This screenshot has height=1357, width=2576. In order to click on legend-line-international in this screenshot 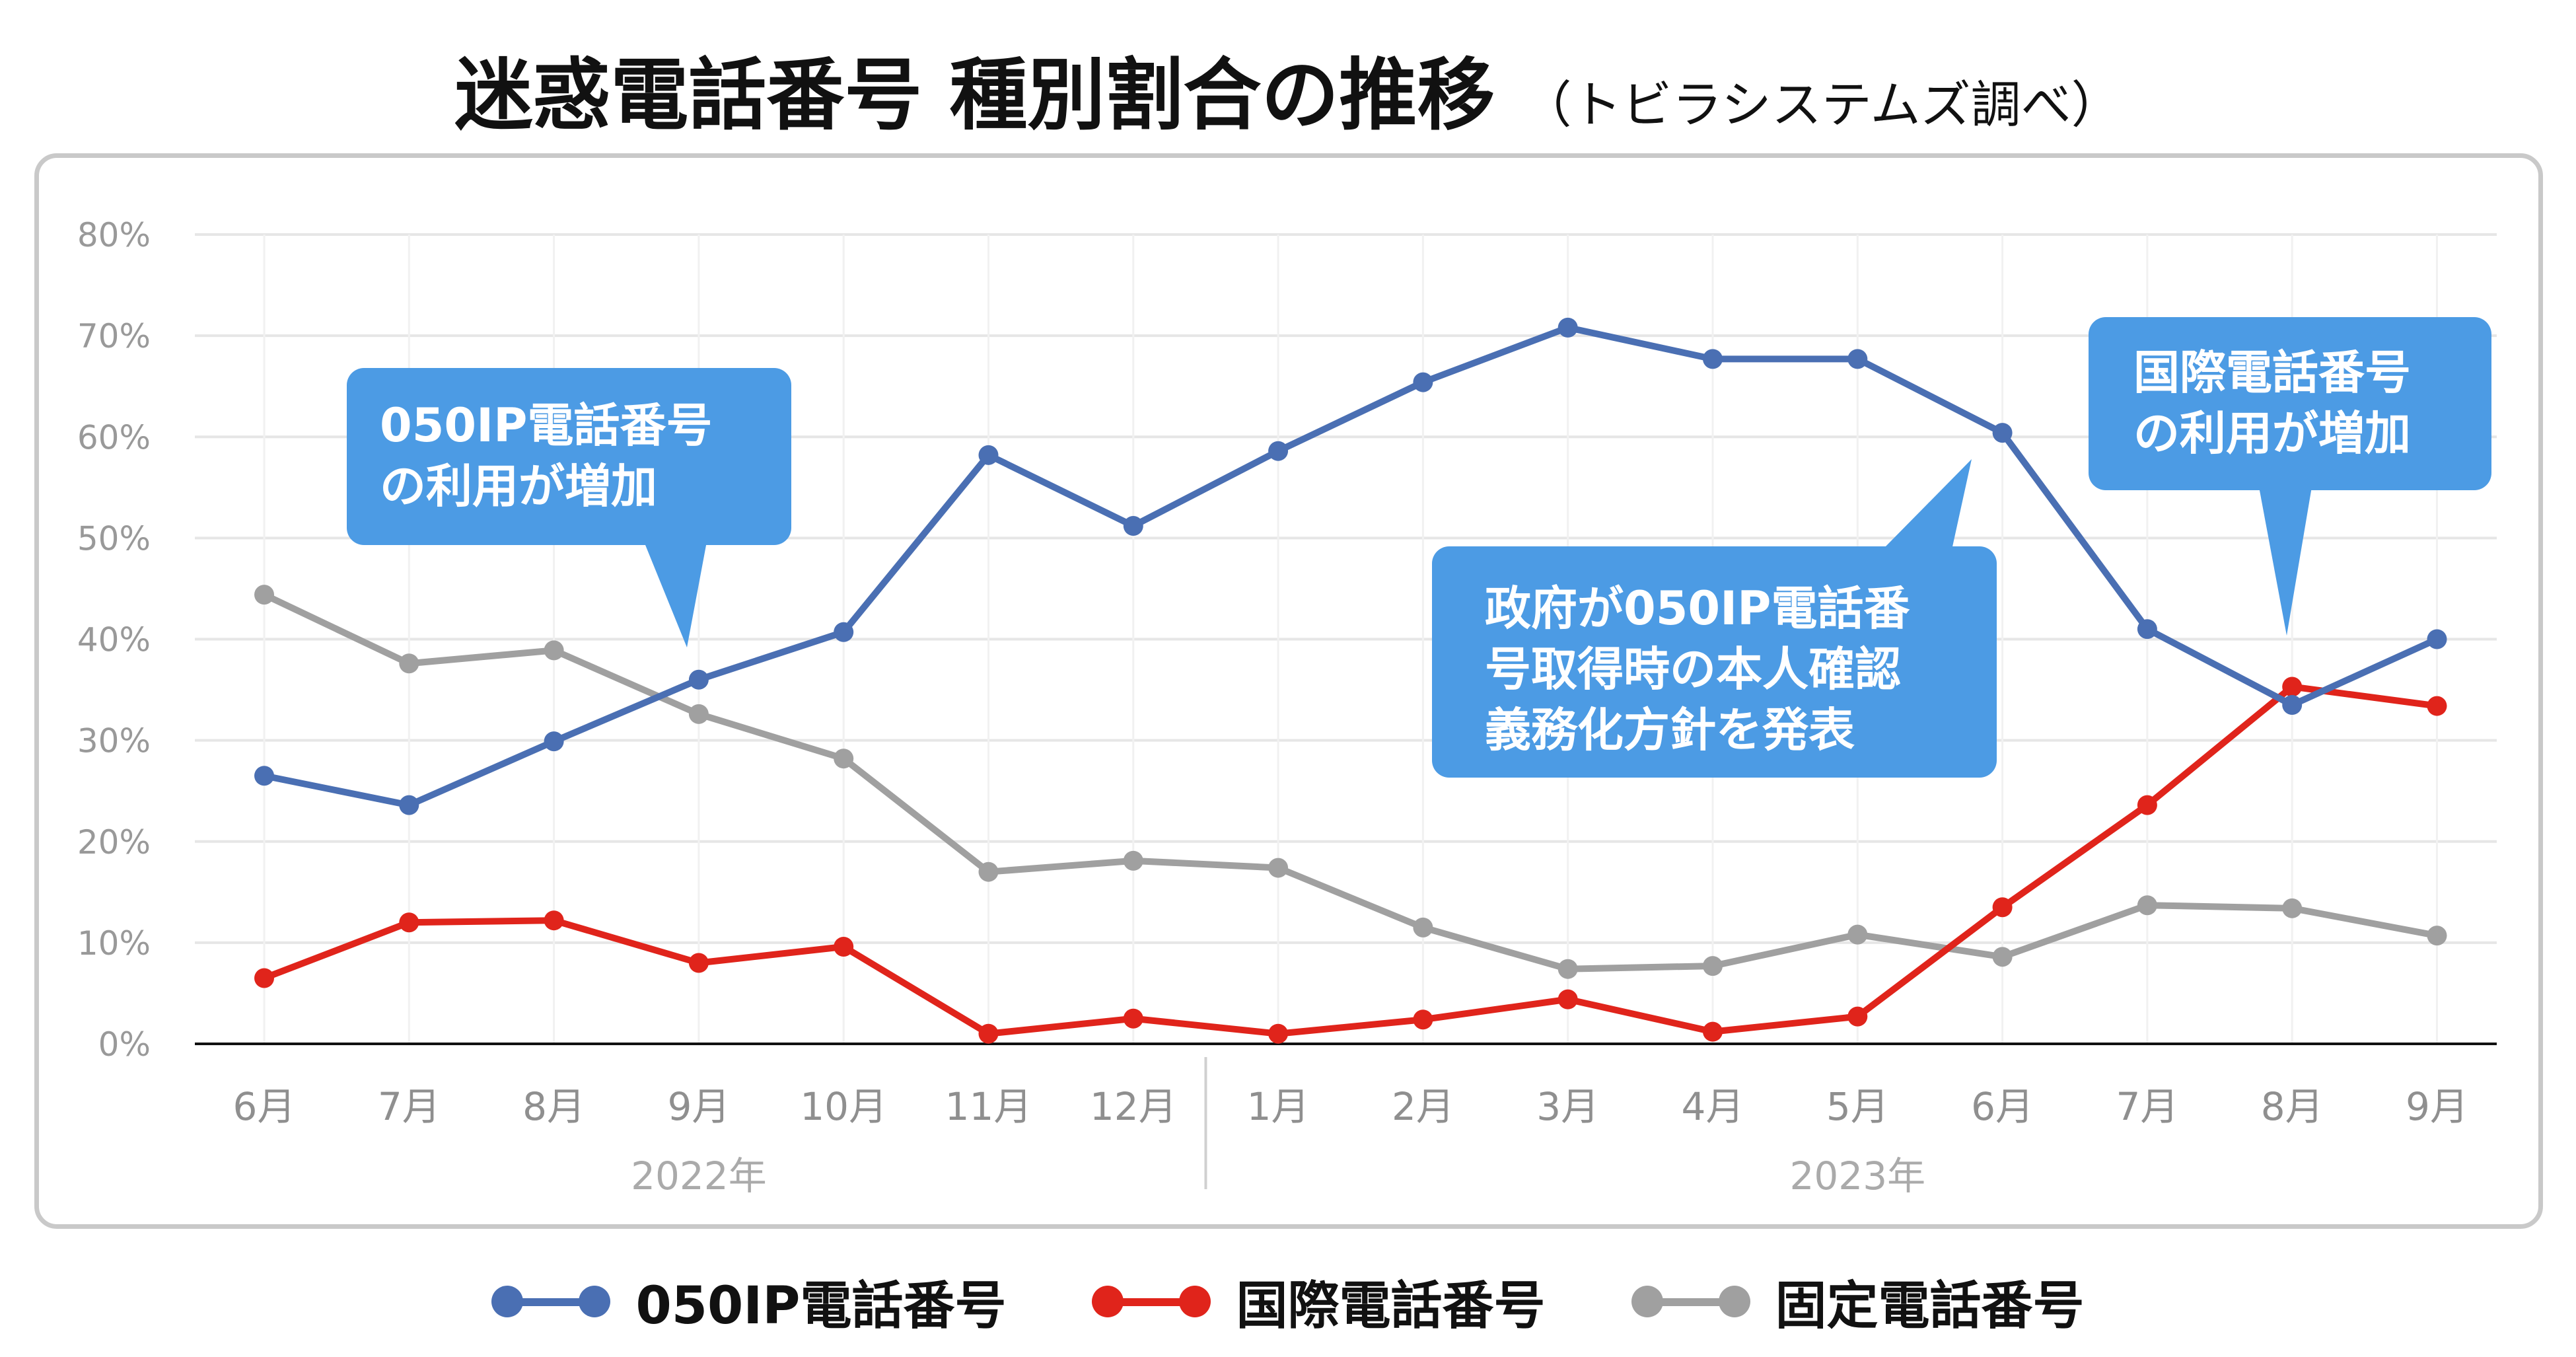, I will do `click(1151, 1302)`.